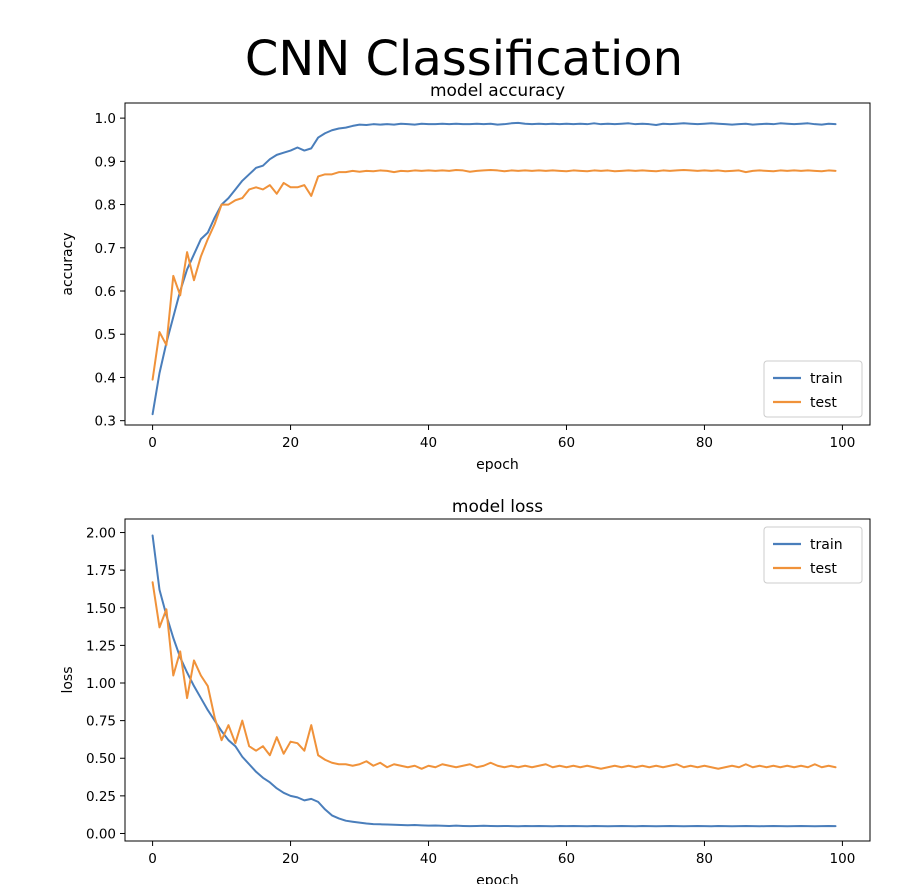  I want to click on accuracy-x-tick-label: 20, so click(290, 443).